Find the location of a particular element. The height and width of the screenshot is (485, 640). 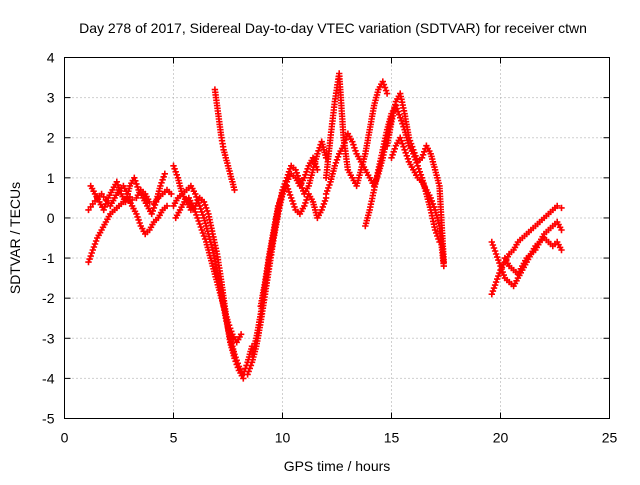

x-tick-label: 0 is located at coordinates (65, 438).